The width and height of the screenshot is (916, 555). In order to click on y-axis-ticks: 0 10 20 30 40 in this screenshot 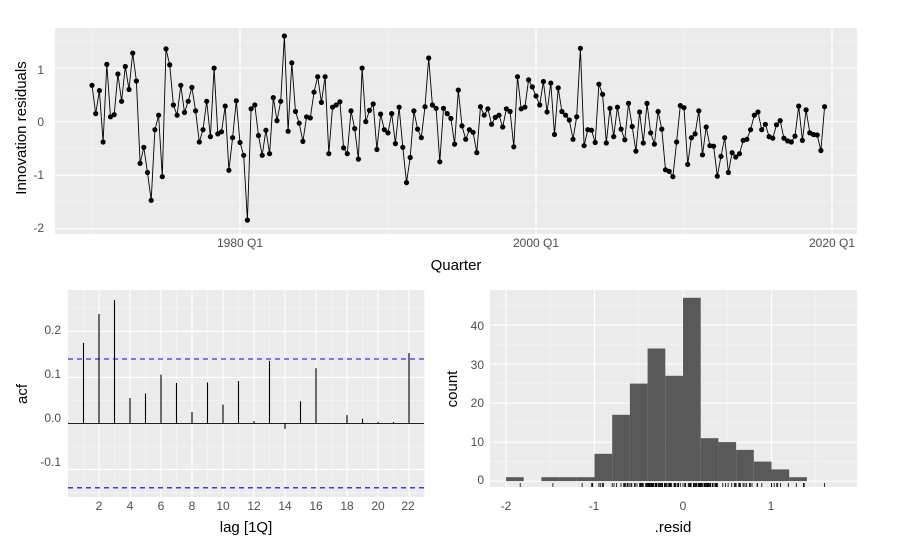, I will do `click(478, 403)`.